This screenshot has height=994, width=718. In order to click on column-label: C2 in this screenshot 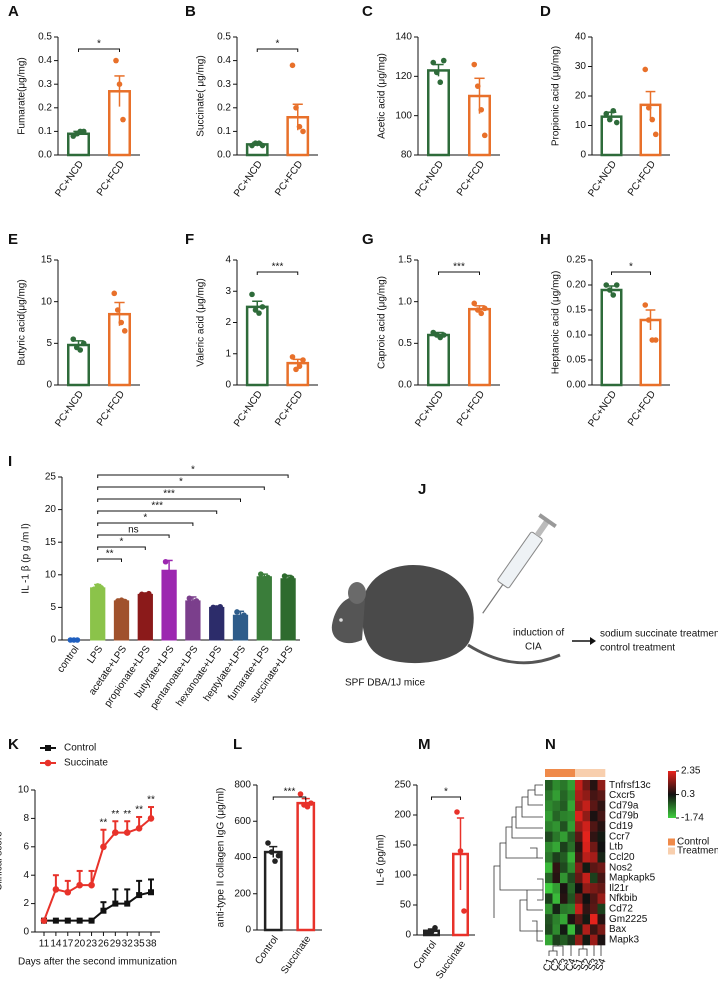, I will do `click(556, 965)`.